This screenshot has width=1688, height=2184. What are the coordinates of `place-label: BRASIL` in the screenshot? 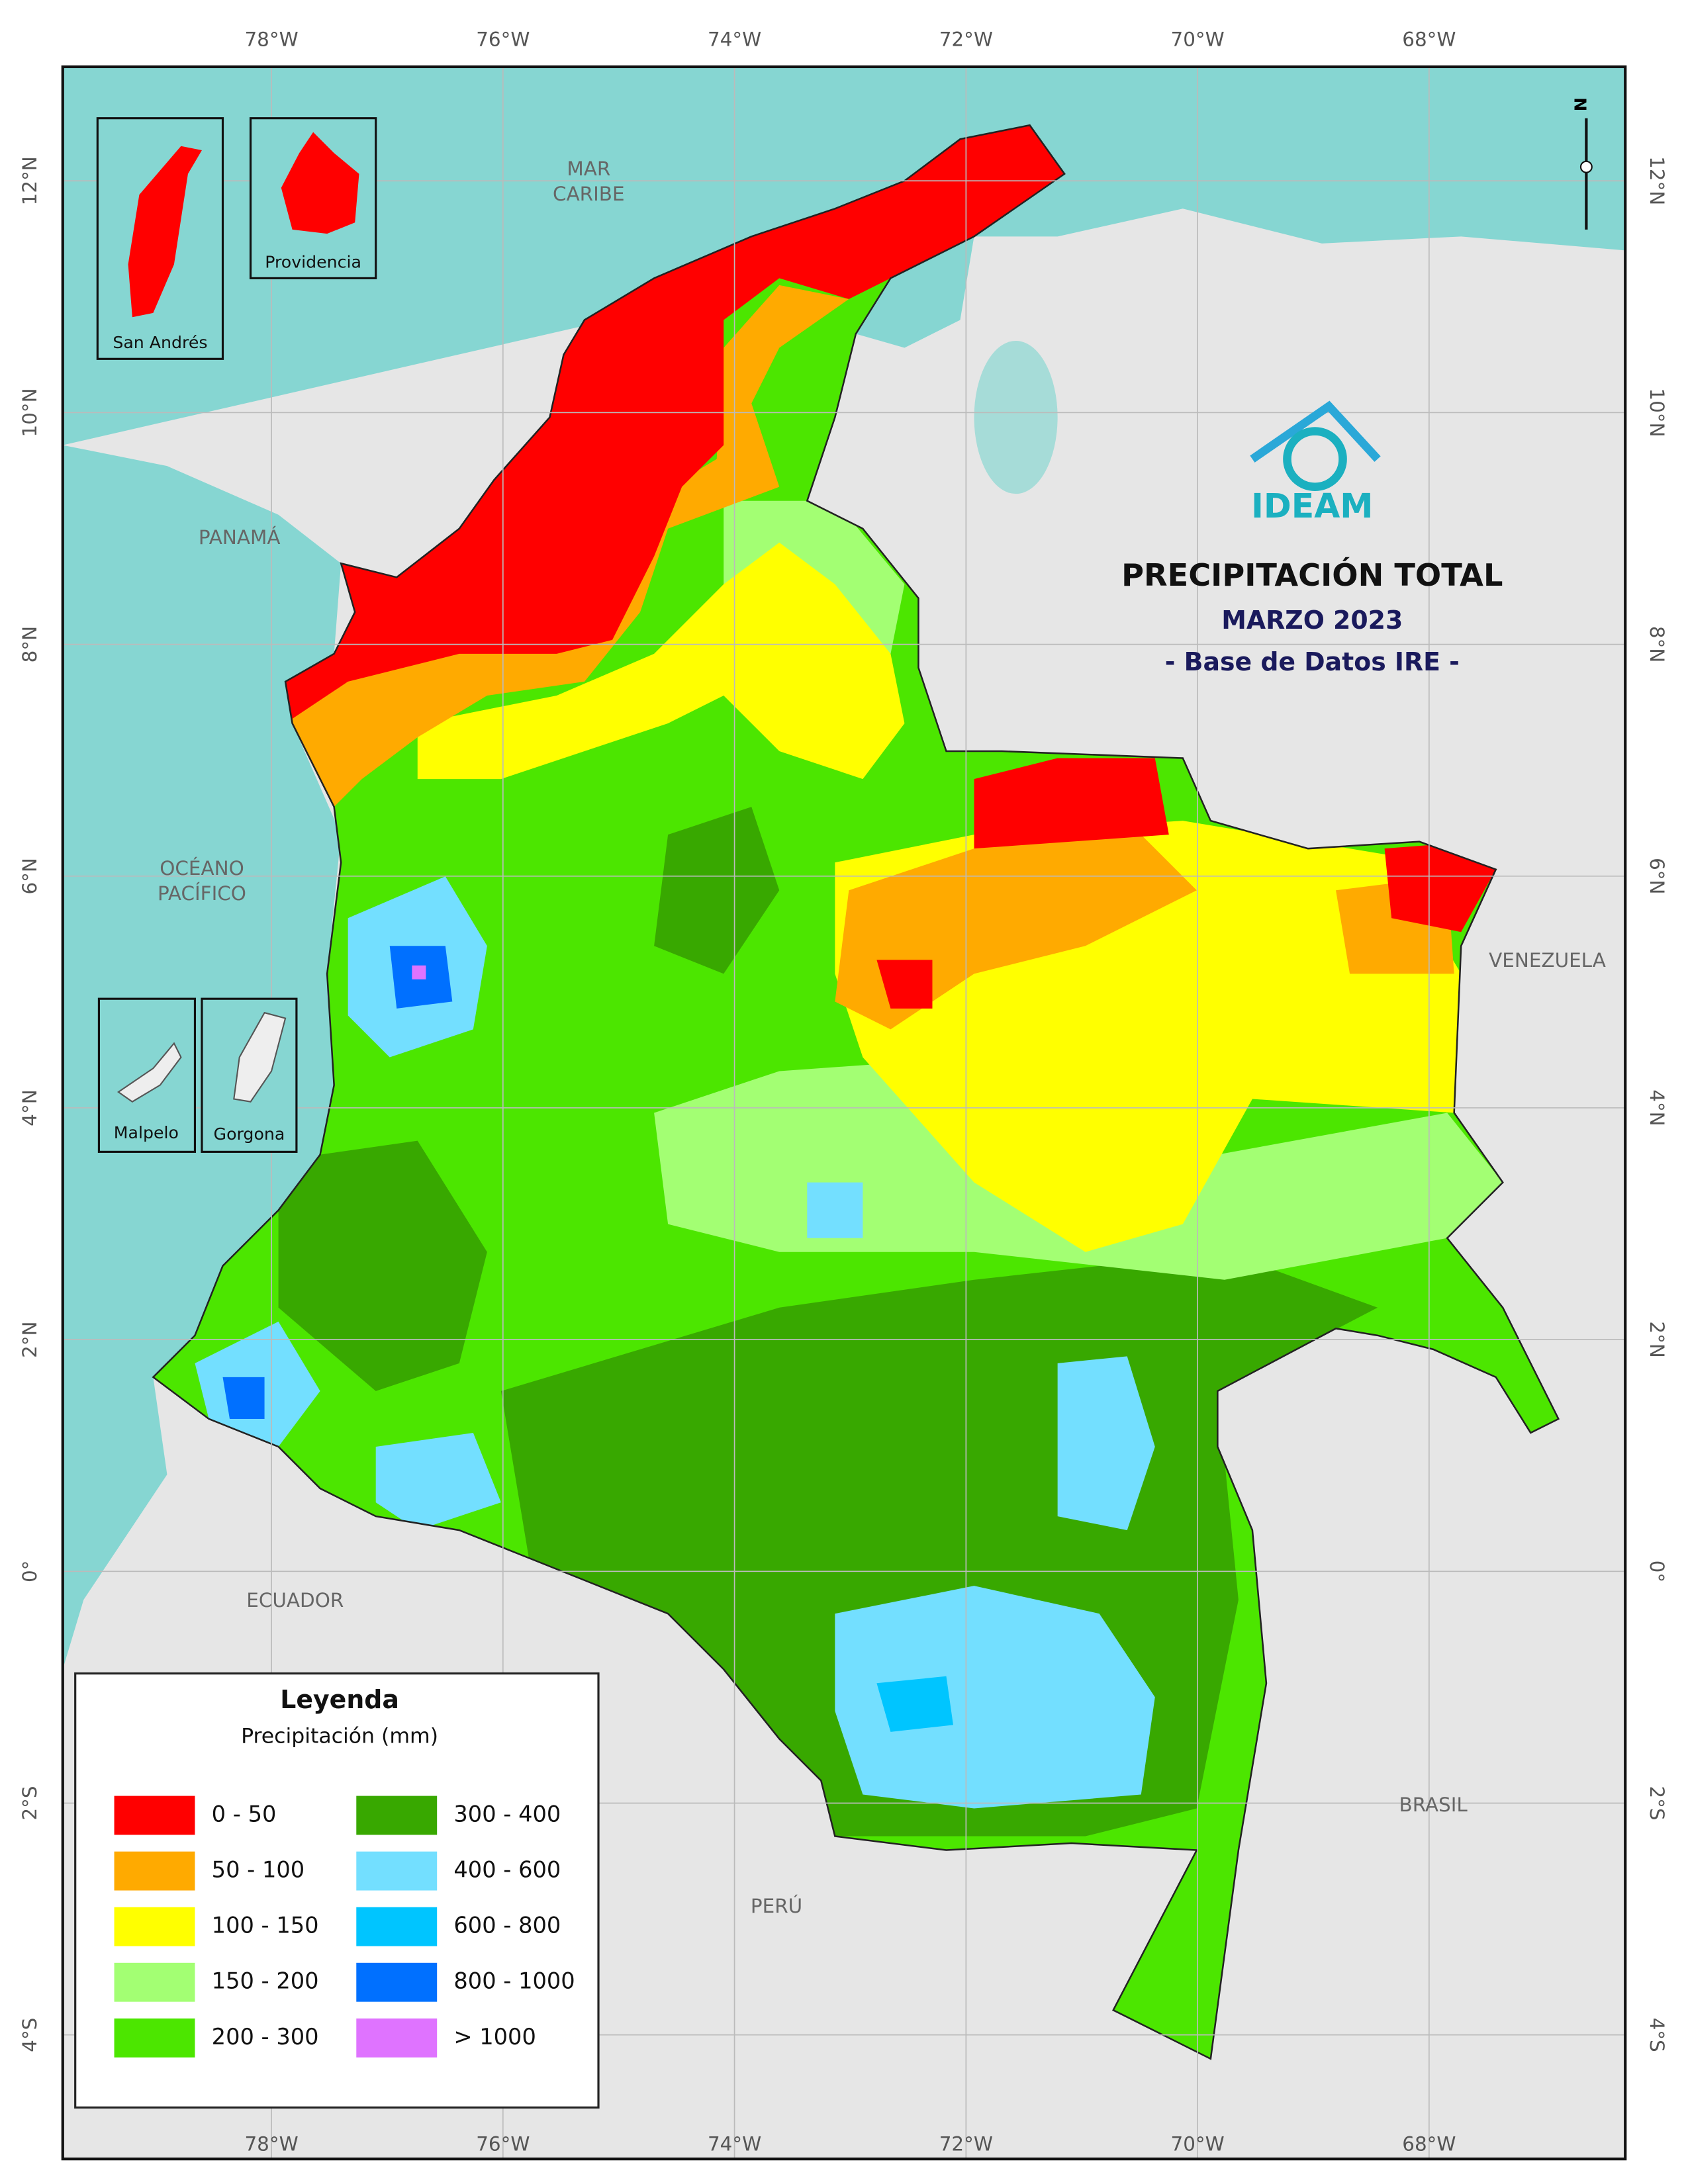 It's located at (1433, 1805).